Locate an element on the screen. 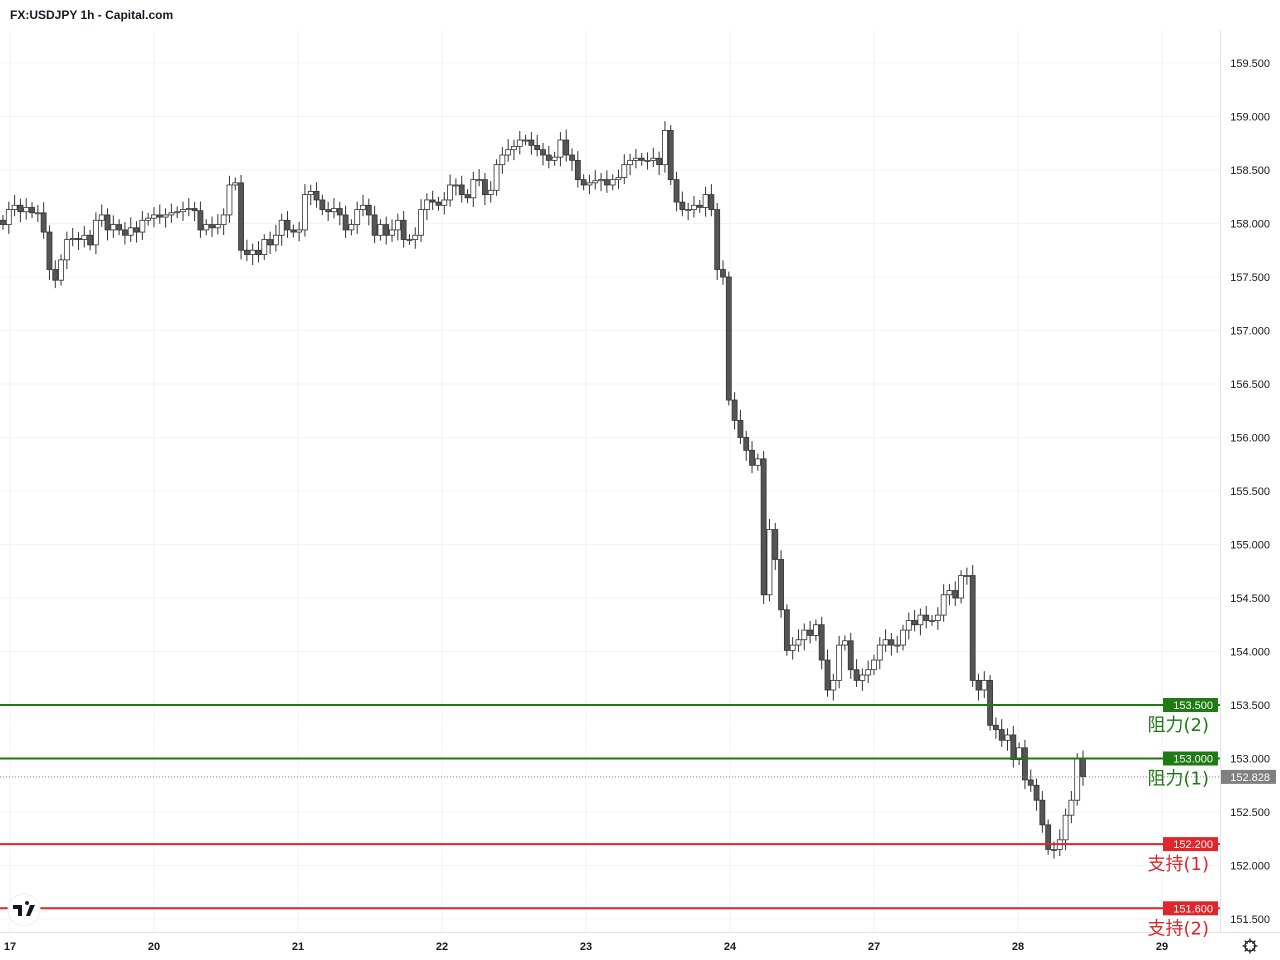  support-price-badge is located at coordinates (1190, 844).